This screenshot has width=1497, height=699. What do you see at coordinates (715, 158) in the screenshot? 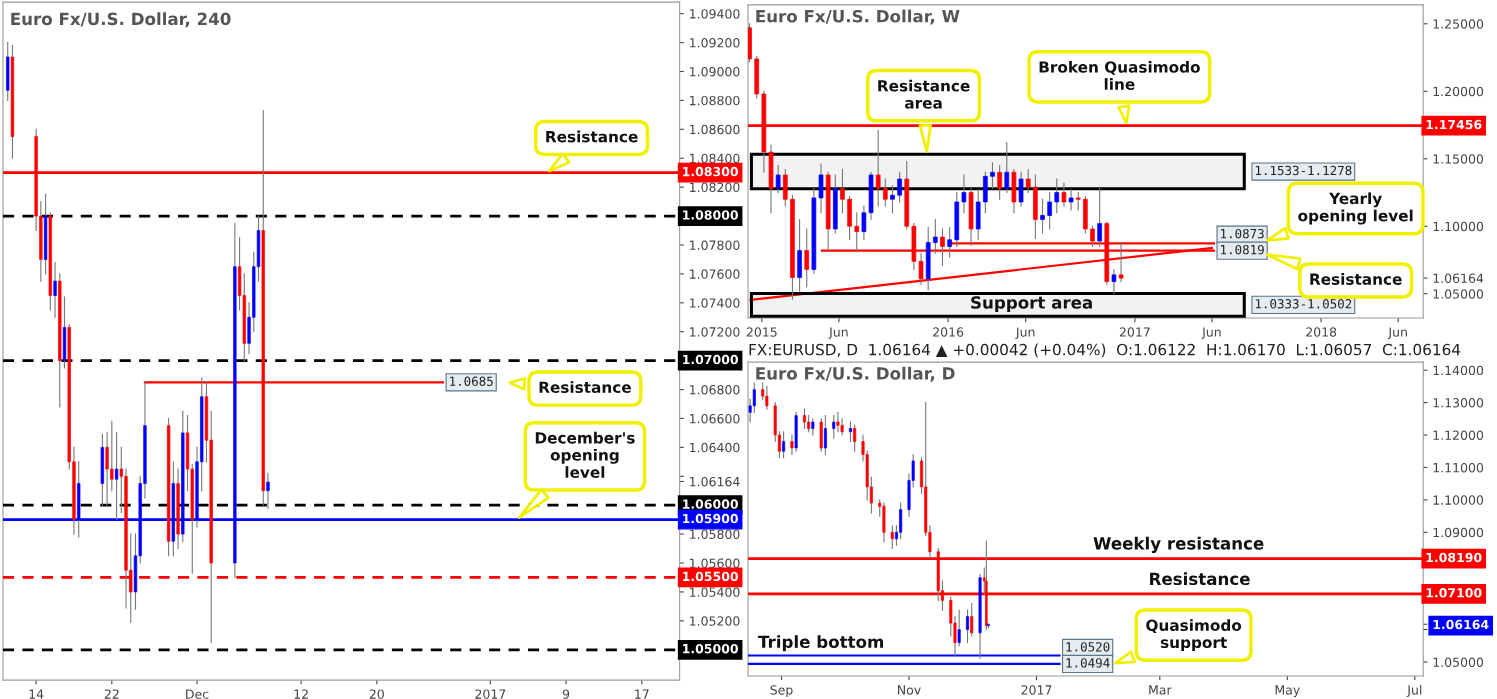
I see `y-tick-label: 1.08400` at bounding box center [715, 158].